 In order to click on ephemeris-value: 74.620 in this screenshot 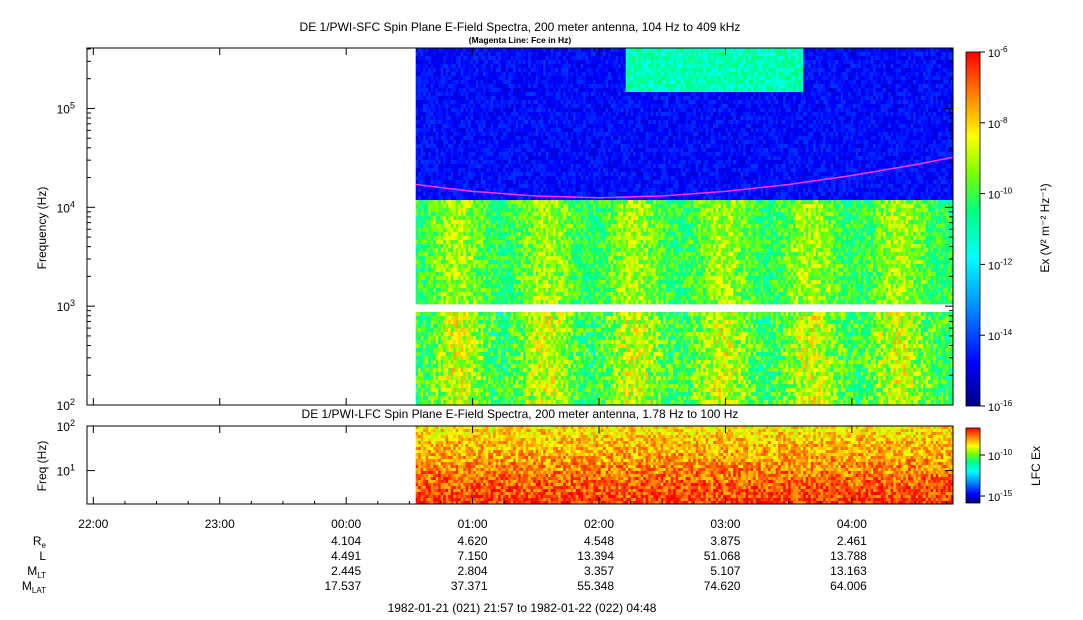, I will do `click(722, 586)`.